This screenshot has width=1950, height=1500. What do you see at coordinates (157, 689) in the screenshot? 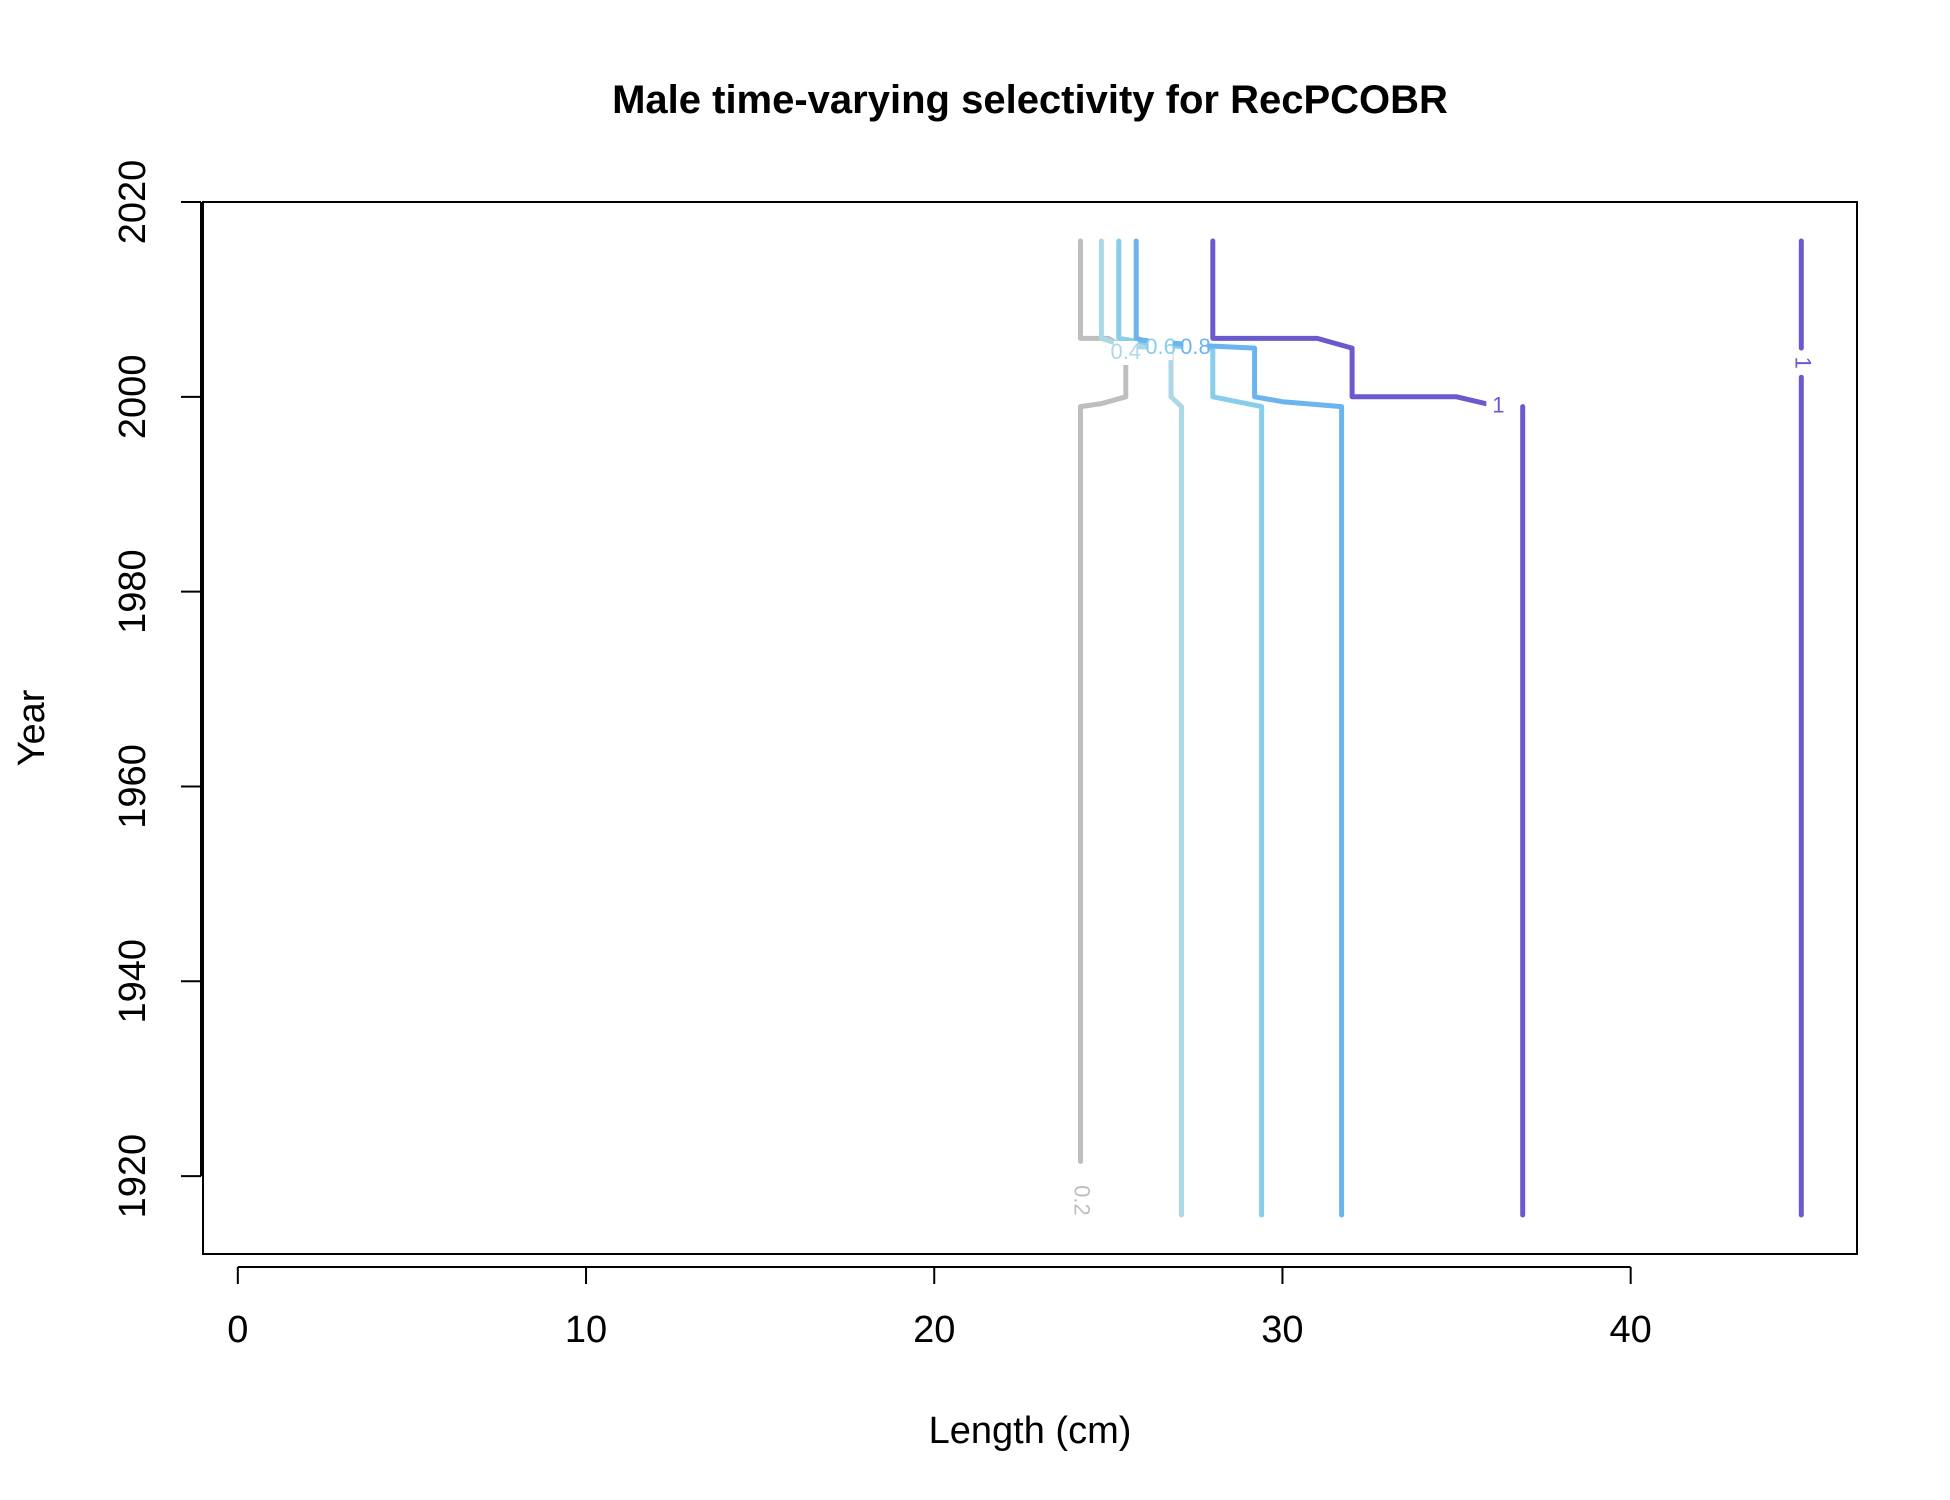
I see `y-axis: 1920 1940 1960 1980 2000 2020` at bounding box center [157, 689].